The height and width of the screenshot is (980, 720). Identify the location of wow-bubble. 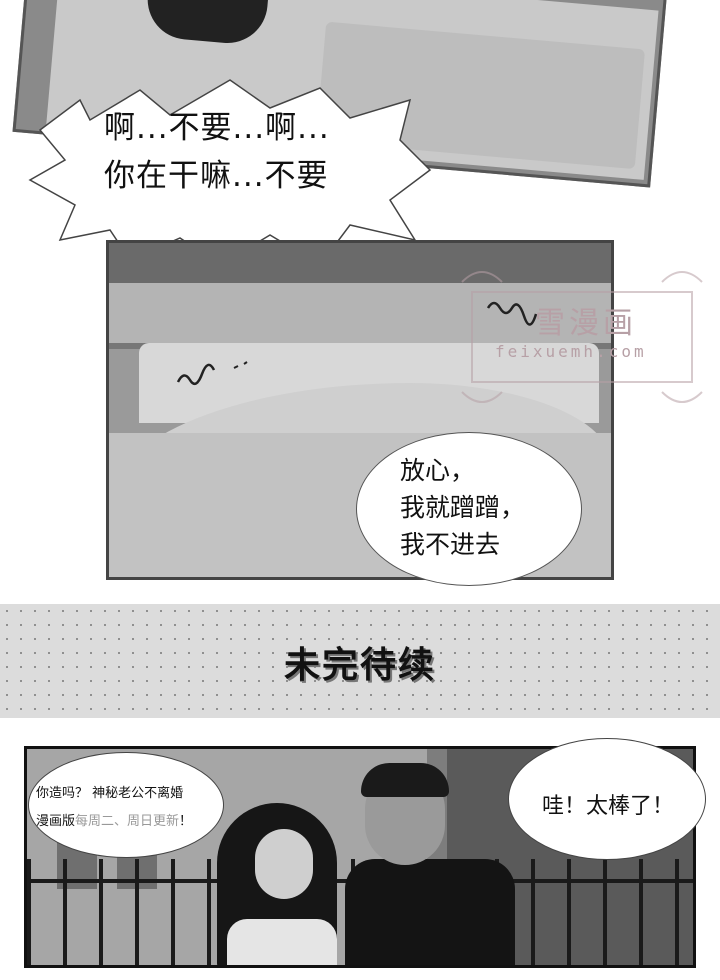
(607, 799).